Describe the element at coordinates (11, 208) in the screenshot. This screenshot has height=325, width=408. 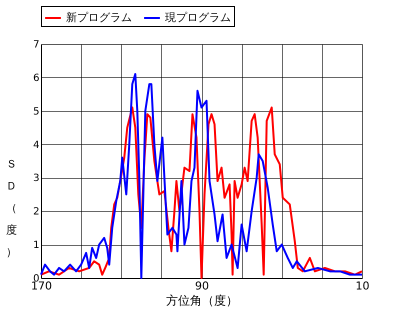
I see `y-axis-title: ＳＤ（度）` at that location.